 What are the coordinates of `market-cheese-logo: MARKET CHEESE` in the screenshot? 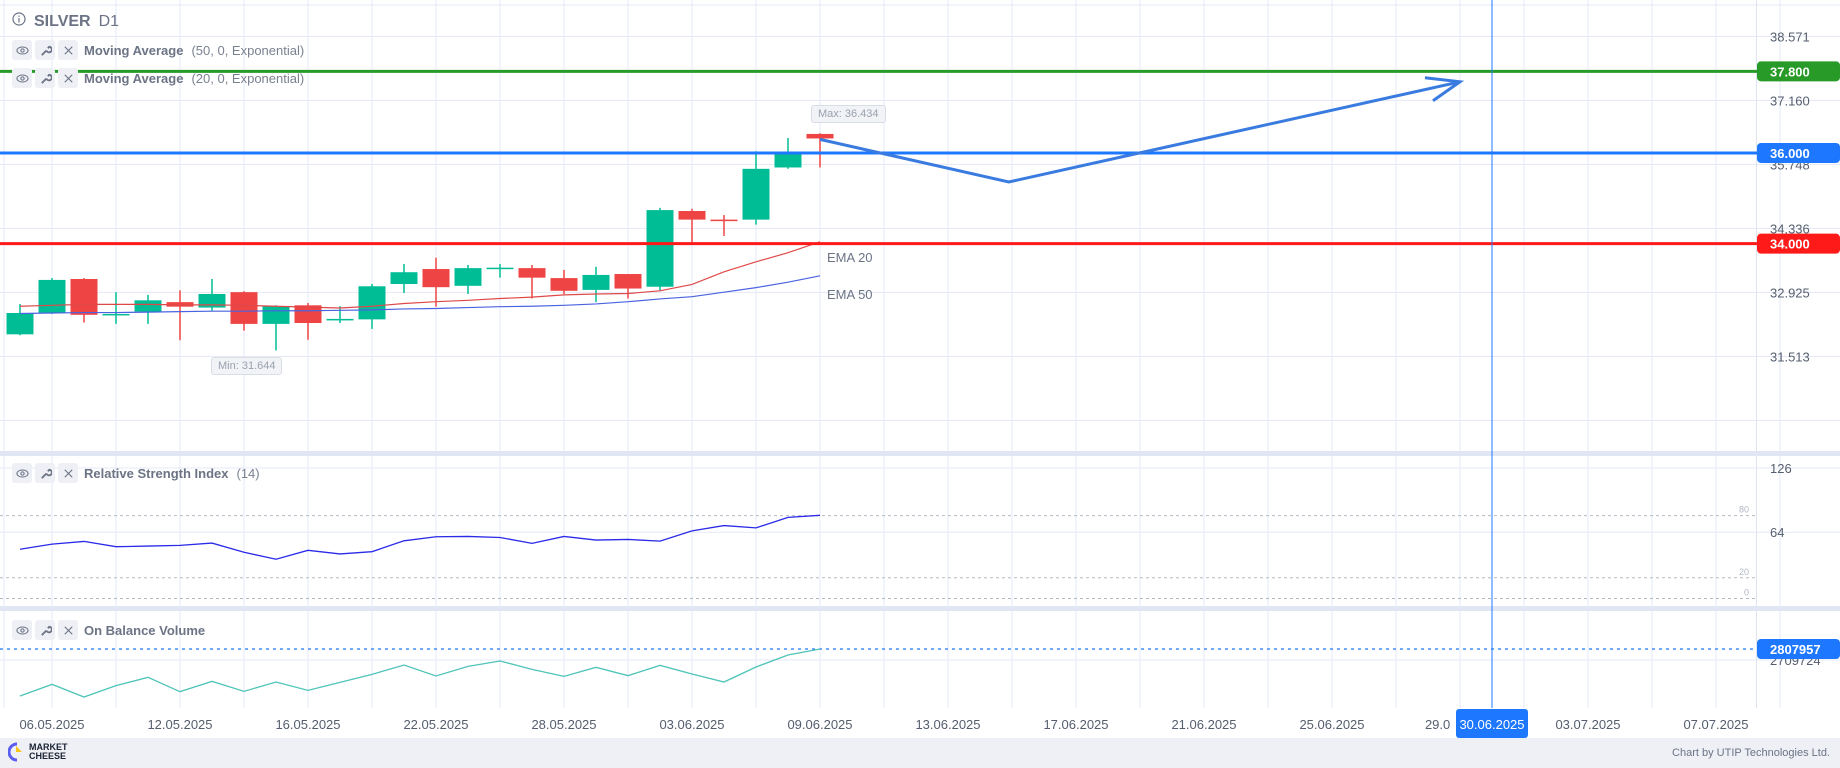 It's located at (38, 752).